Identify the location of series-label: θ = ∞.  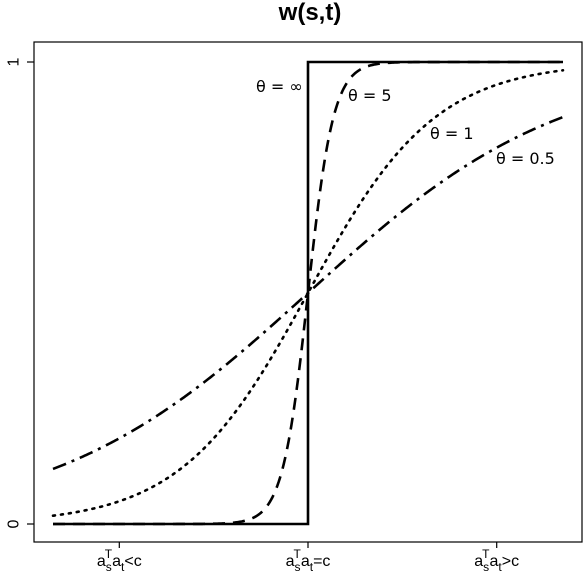
(279, 86).